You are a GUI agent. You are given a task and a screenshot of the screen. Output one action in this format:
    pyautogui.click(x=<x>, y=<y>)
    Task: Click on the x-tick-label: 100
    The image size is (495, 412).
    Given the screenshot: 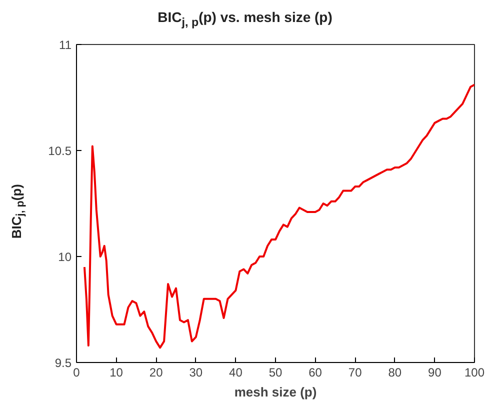 What is the action you would take?
    pyautogui.click(x=474, y=373)
    